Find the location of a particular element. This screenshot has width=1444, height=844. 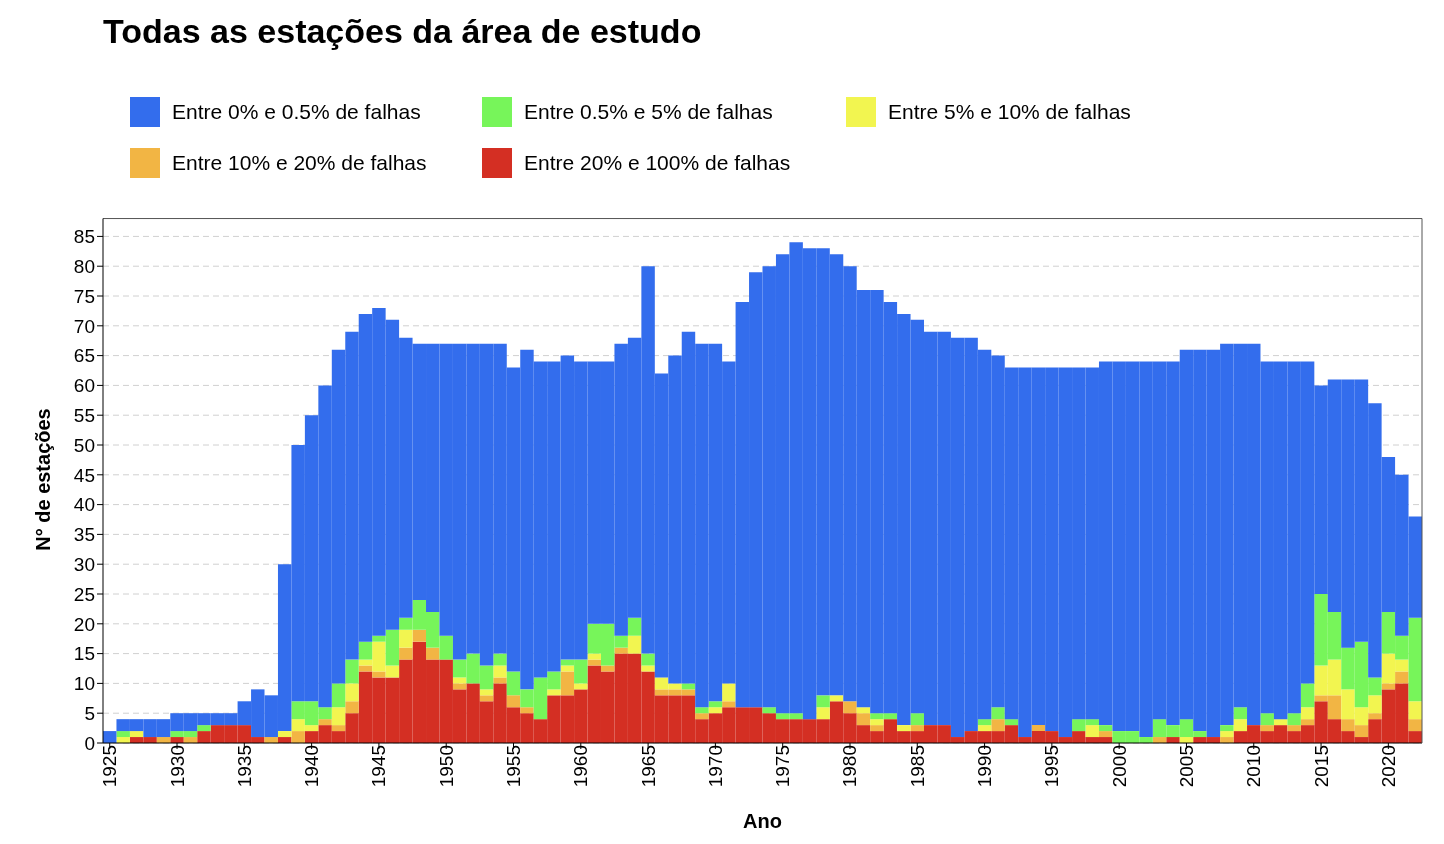

y-axis-title: N° de estações is located at coordinates (43, 479).